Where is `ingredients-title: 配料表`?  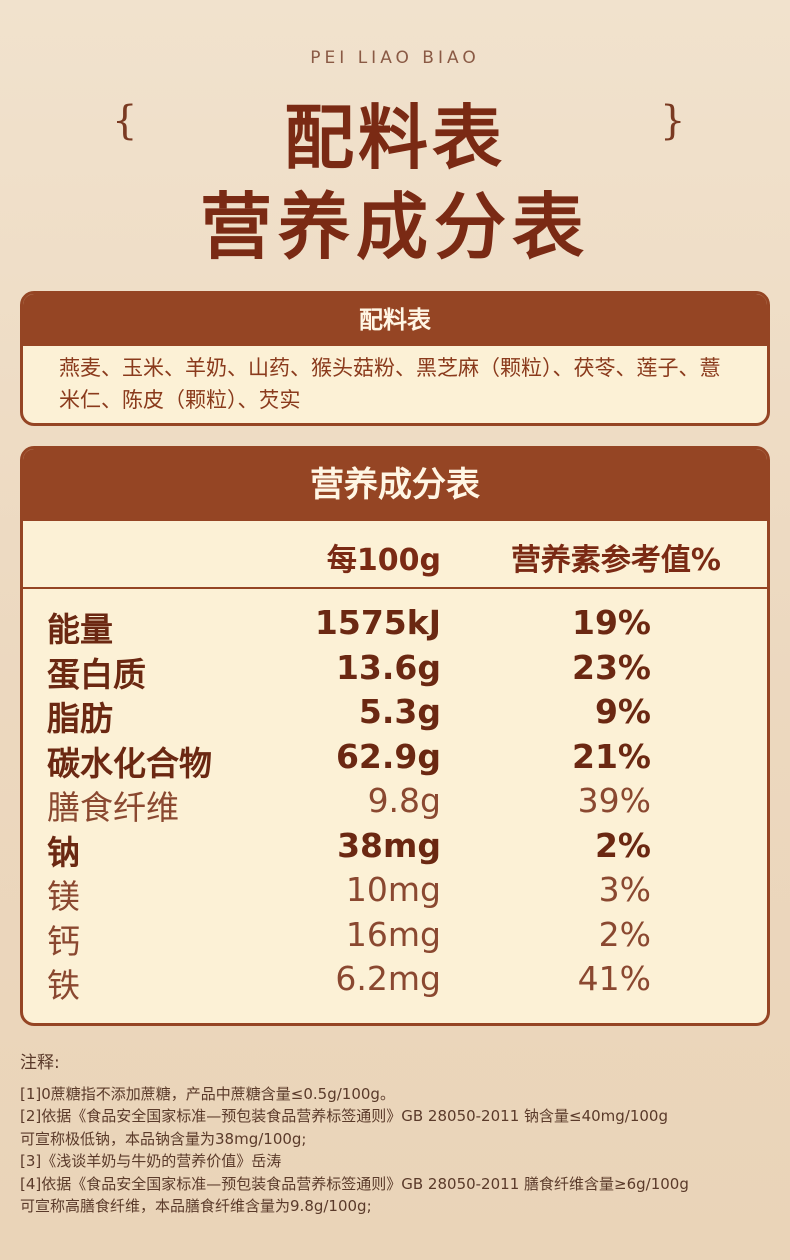
ingredients-title: 配料表 is located at coordinates (395, 320).